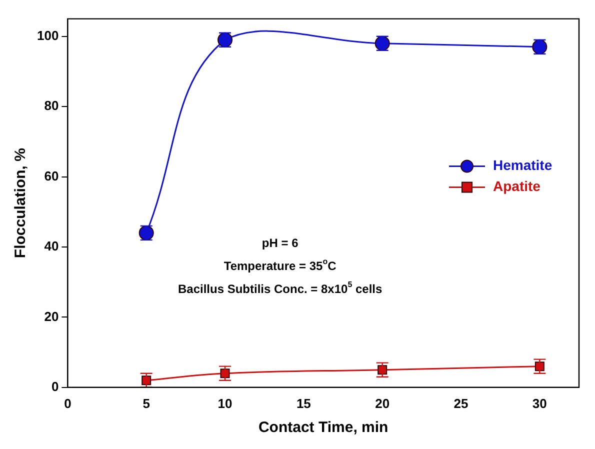 The height and width of the screenshot is (449, 595). What do you see at coordinates (280, 243) in the screenshot?
I see `annotation: pH = 6` at bounding box center [280, 243].